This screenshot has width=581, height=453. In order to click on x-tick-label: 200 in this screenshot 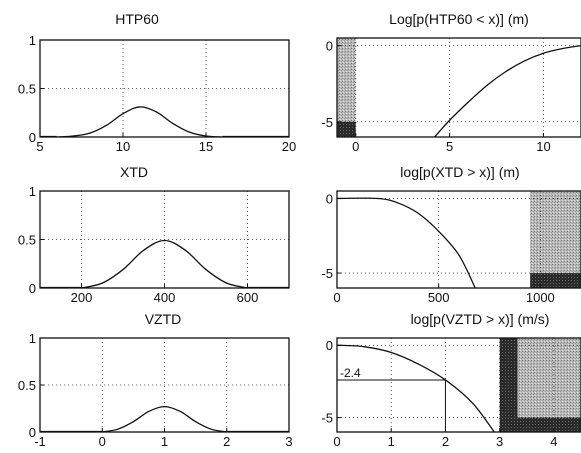, I will do `click(82, 297)`.